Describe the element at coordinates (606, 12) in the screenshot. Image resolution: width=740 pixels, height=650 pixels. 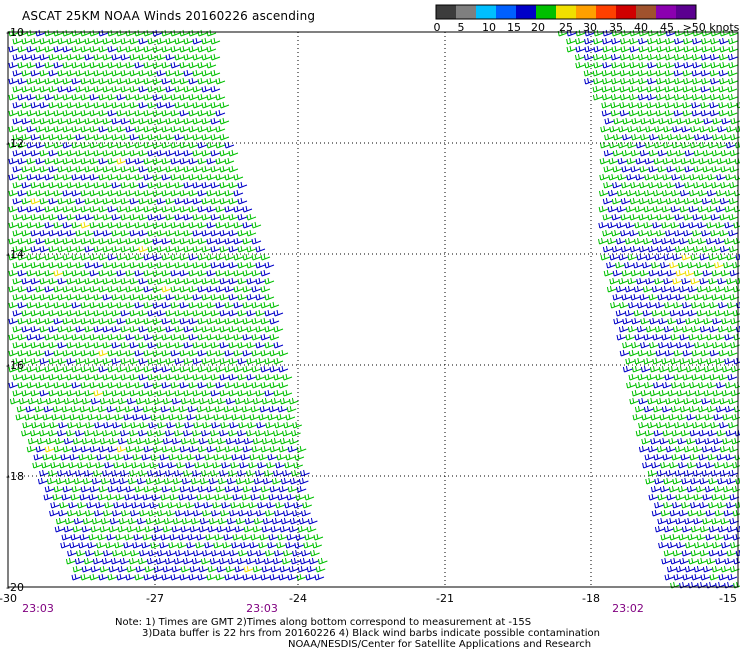
I see `legend-color-swatch` at that location.